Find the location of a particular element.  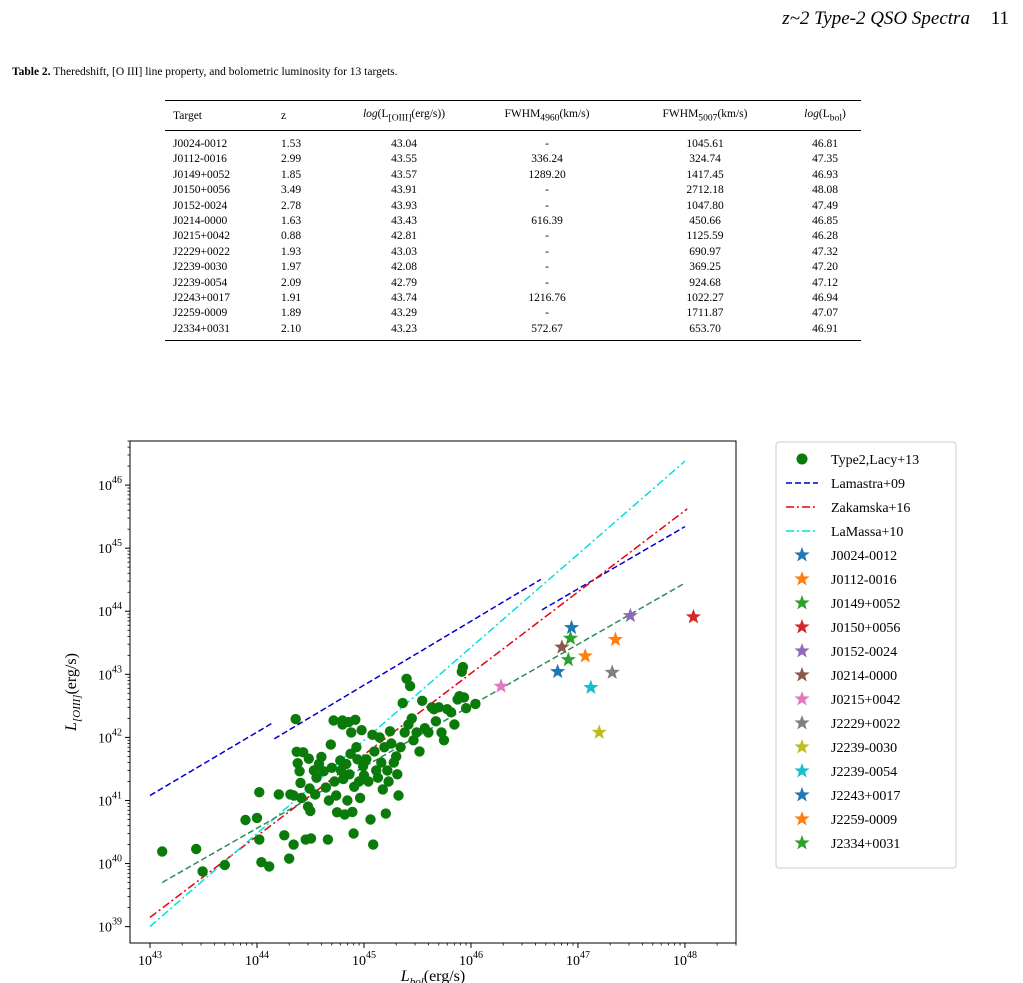

cell-lbol: 46.28 is located at coordinates (825, 236).